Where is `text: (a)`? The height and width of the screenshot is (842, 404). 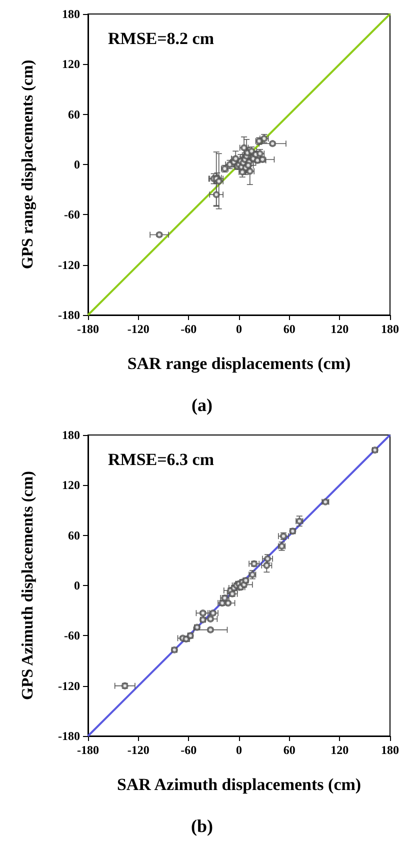
text: (a) is located at coordinates (202, 405).